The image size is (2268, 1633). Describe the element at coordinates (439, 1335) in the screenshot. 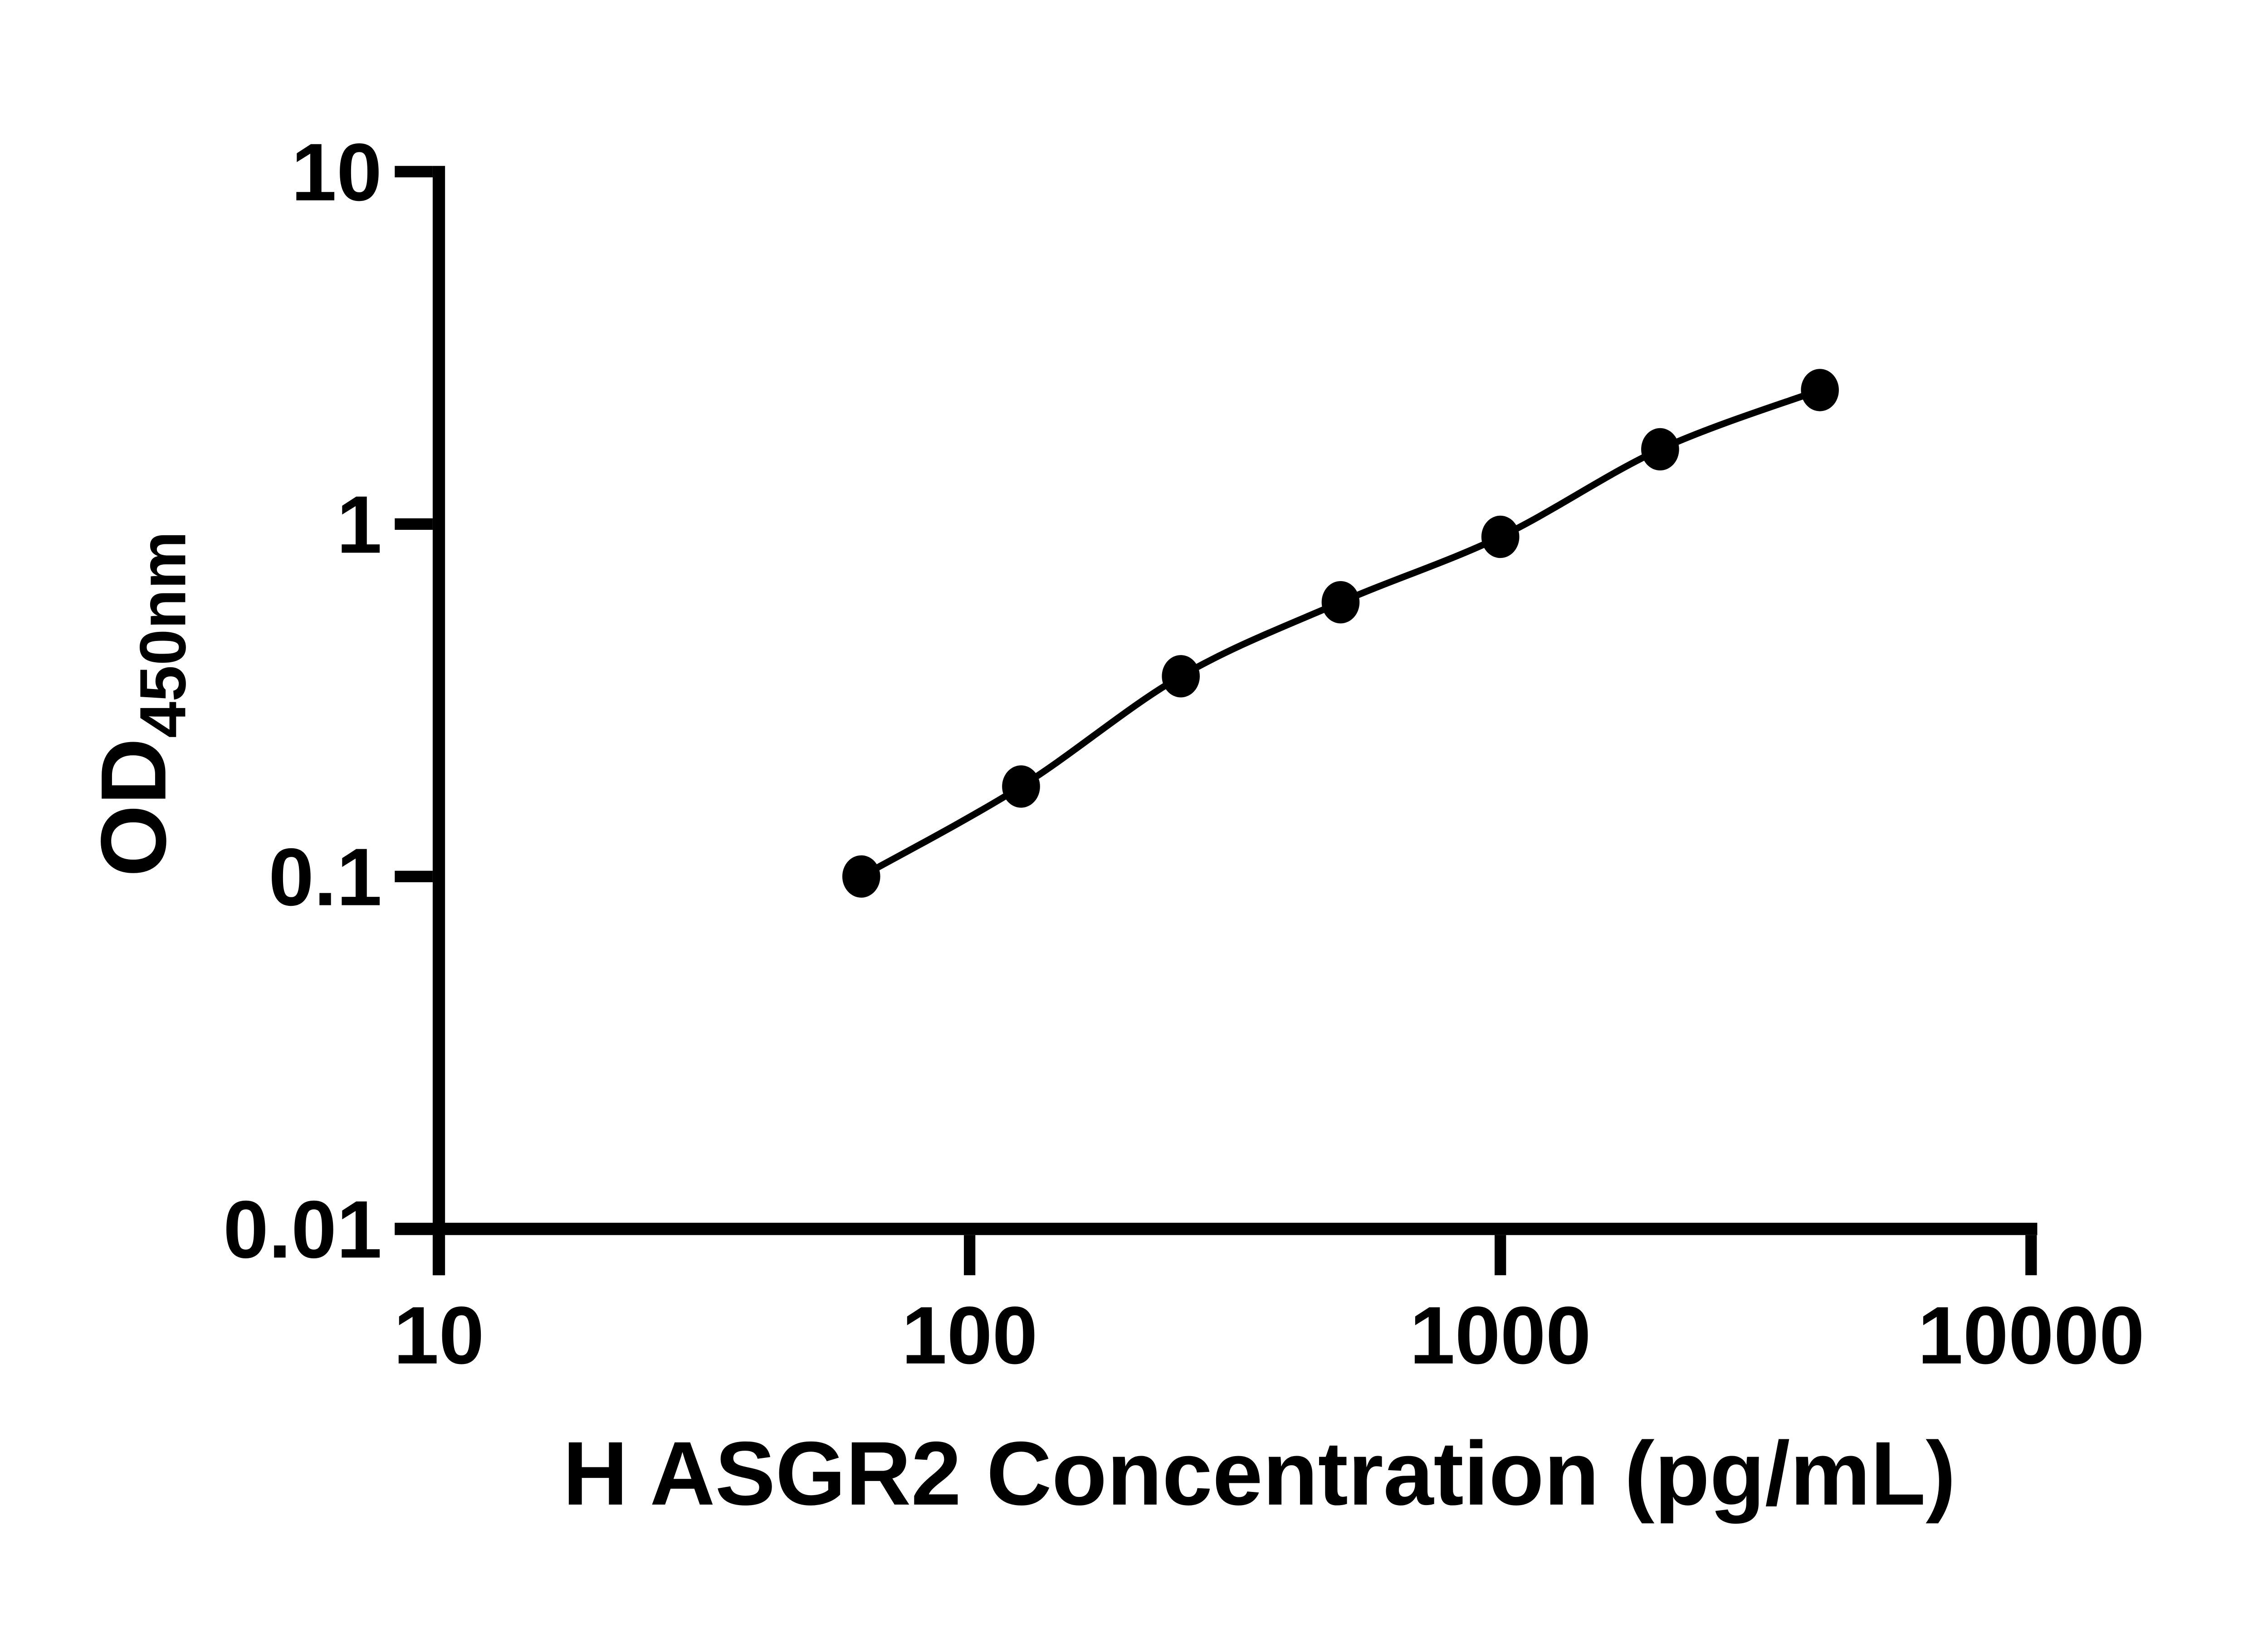

I see `x-tick-label: 10` at that location.